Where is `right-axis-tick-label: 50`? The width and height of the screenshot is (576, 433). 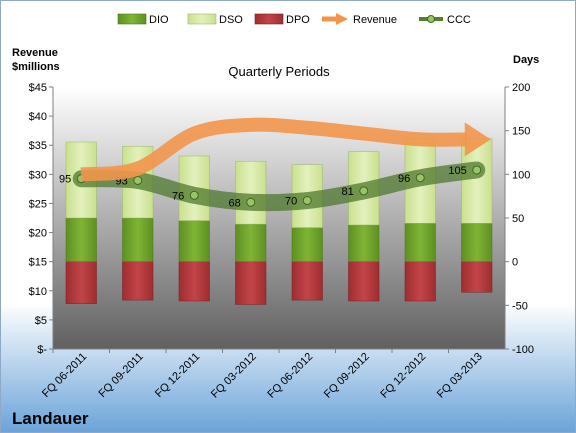 right-axis-tick-label: 50 is located at coordinates (518, 219).